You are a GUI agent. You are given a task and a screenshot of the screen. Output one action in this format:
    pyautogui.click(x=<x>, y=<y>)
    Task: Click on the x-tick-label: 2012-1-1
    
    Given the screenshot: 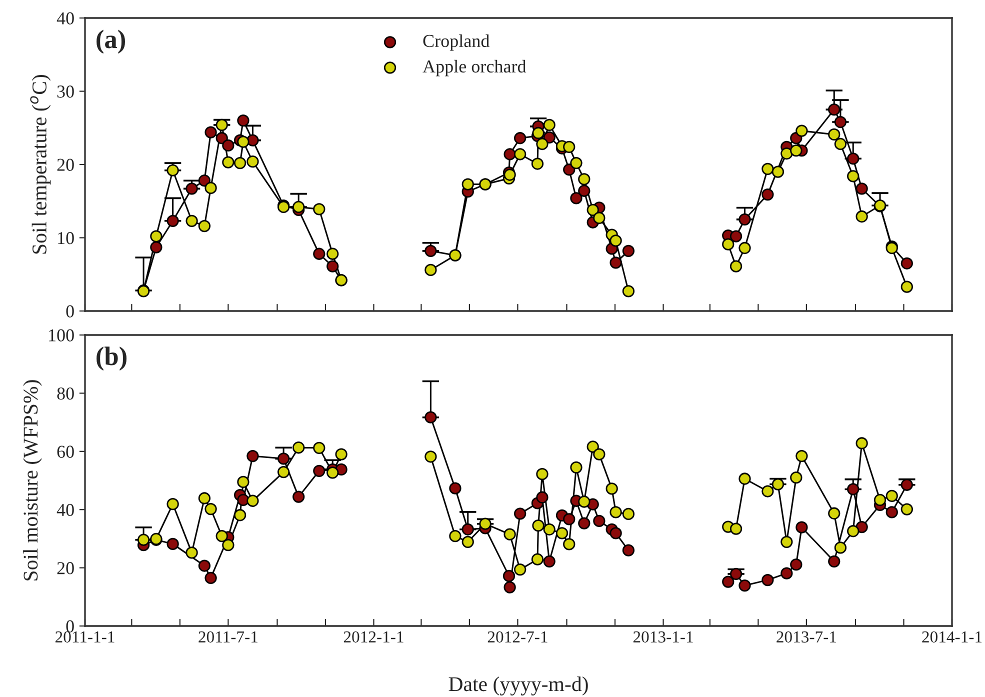 What is the action you would take?
    pyautogui.click(x=374, y=637)
    